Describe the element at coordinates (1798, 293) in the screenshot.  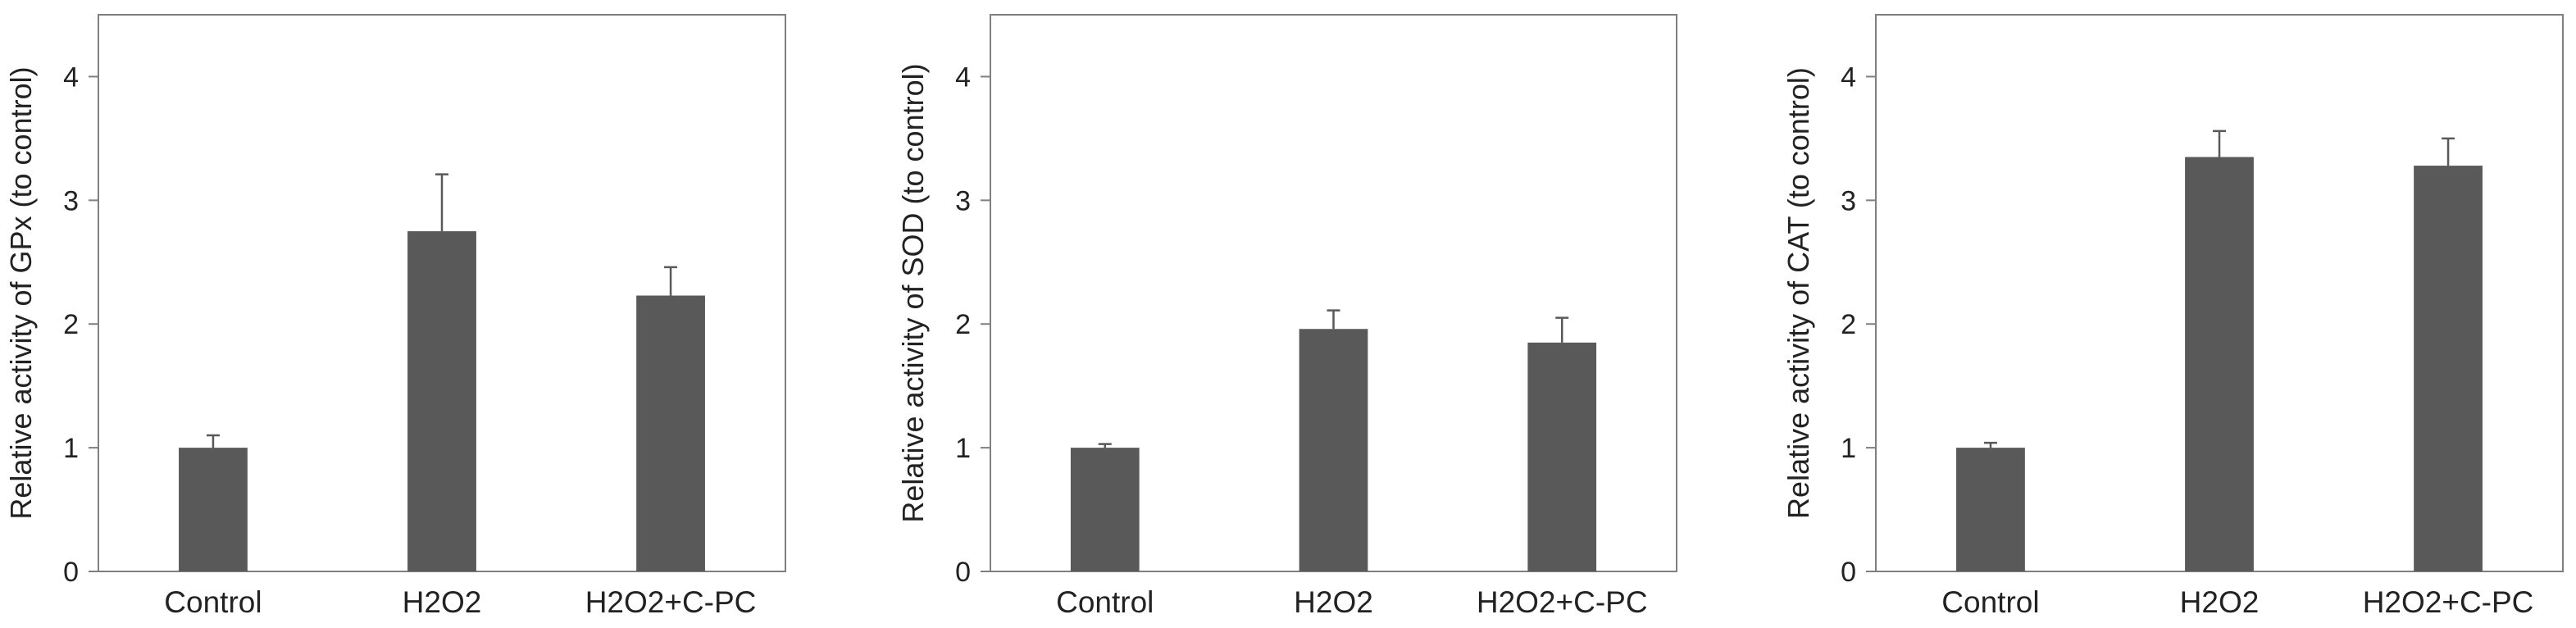
I see `y-axis-label: Relative activity of CAT (to control)` at that location.